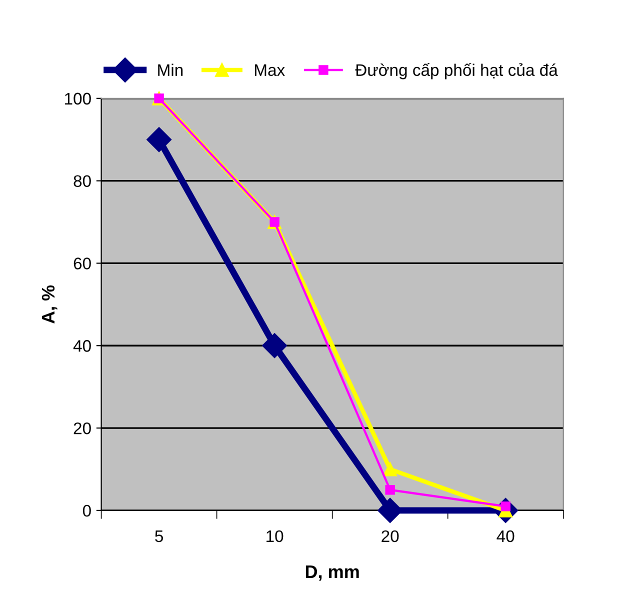  I want to click on y-tick-label: 20, so click(82, 428).